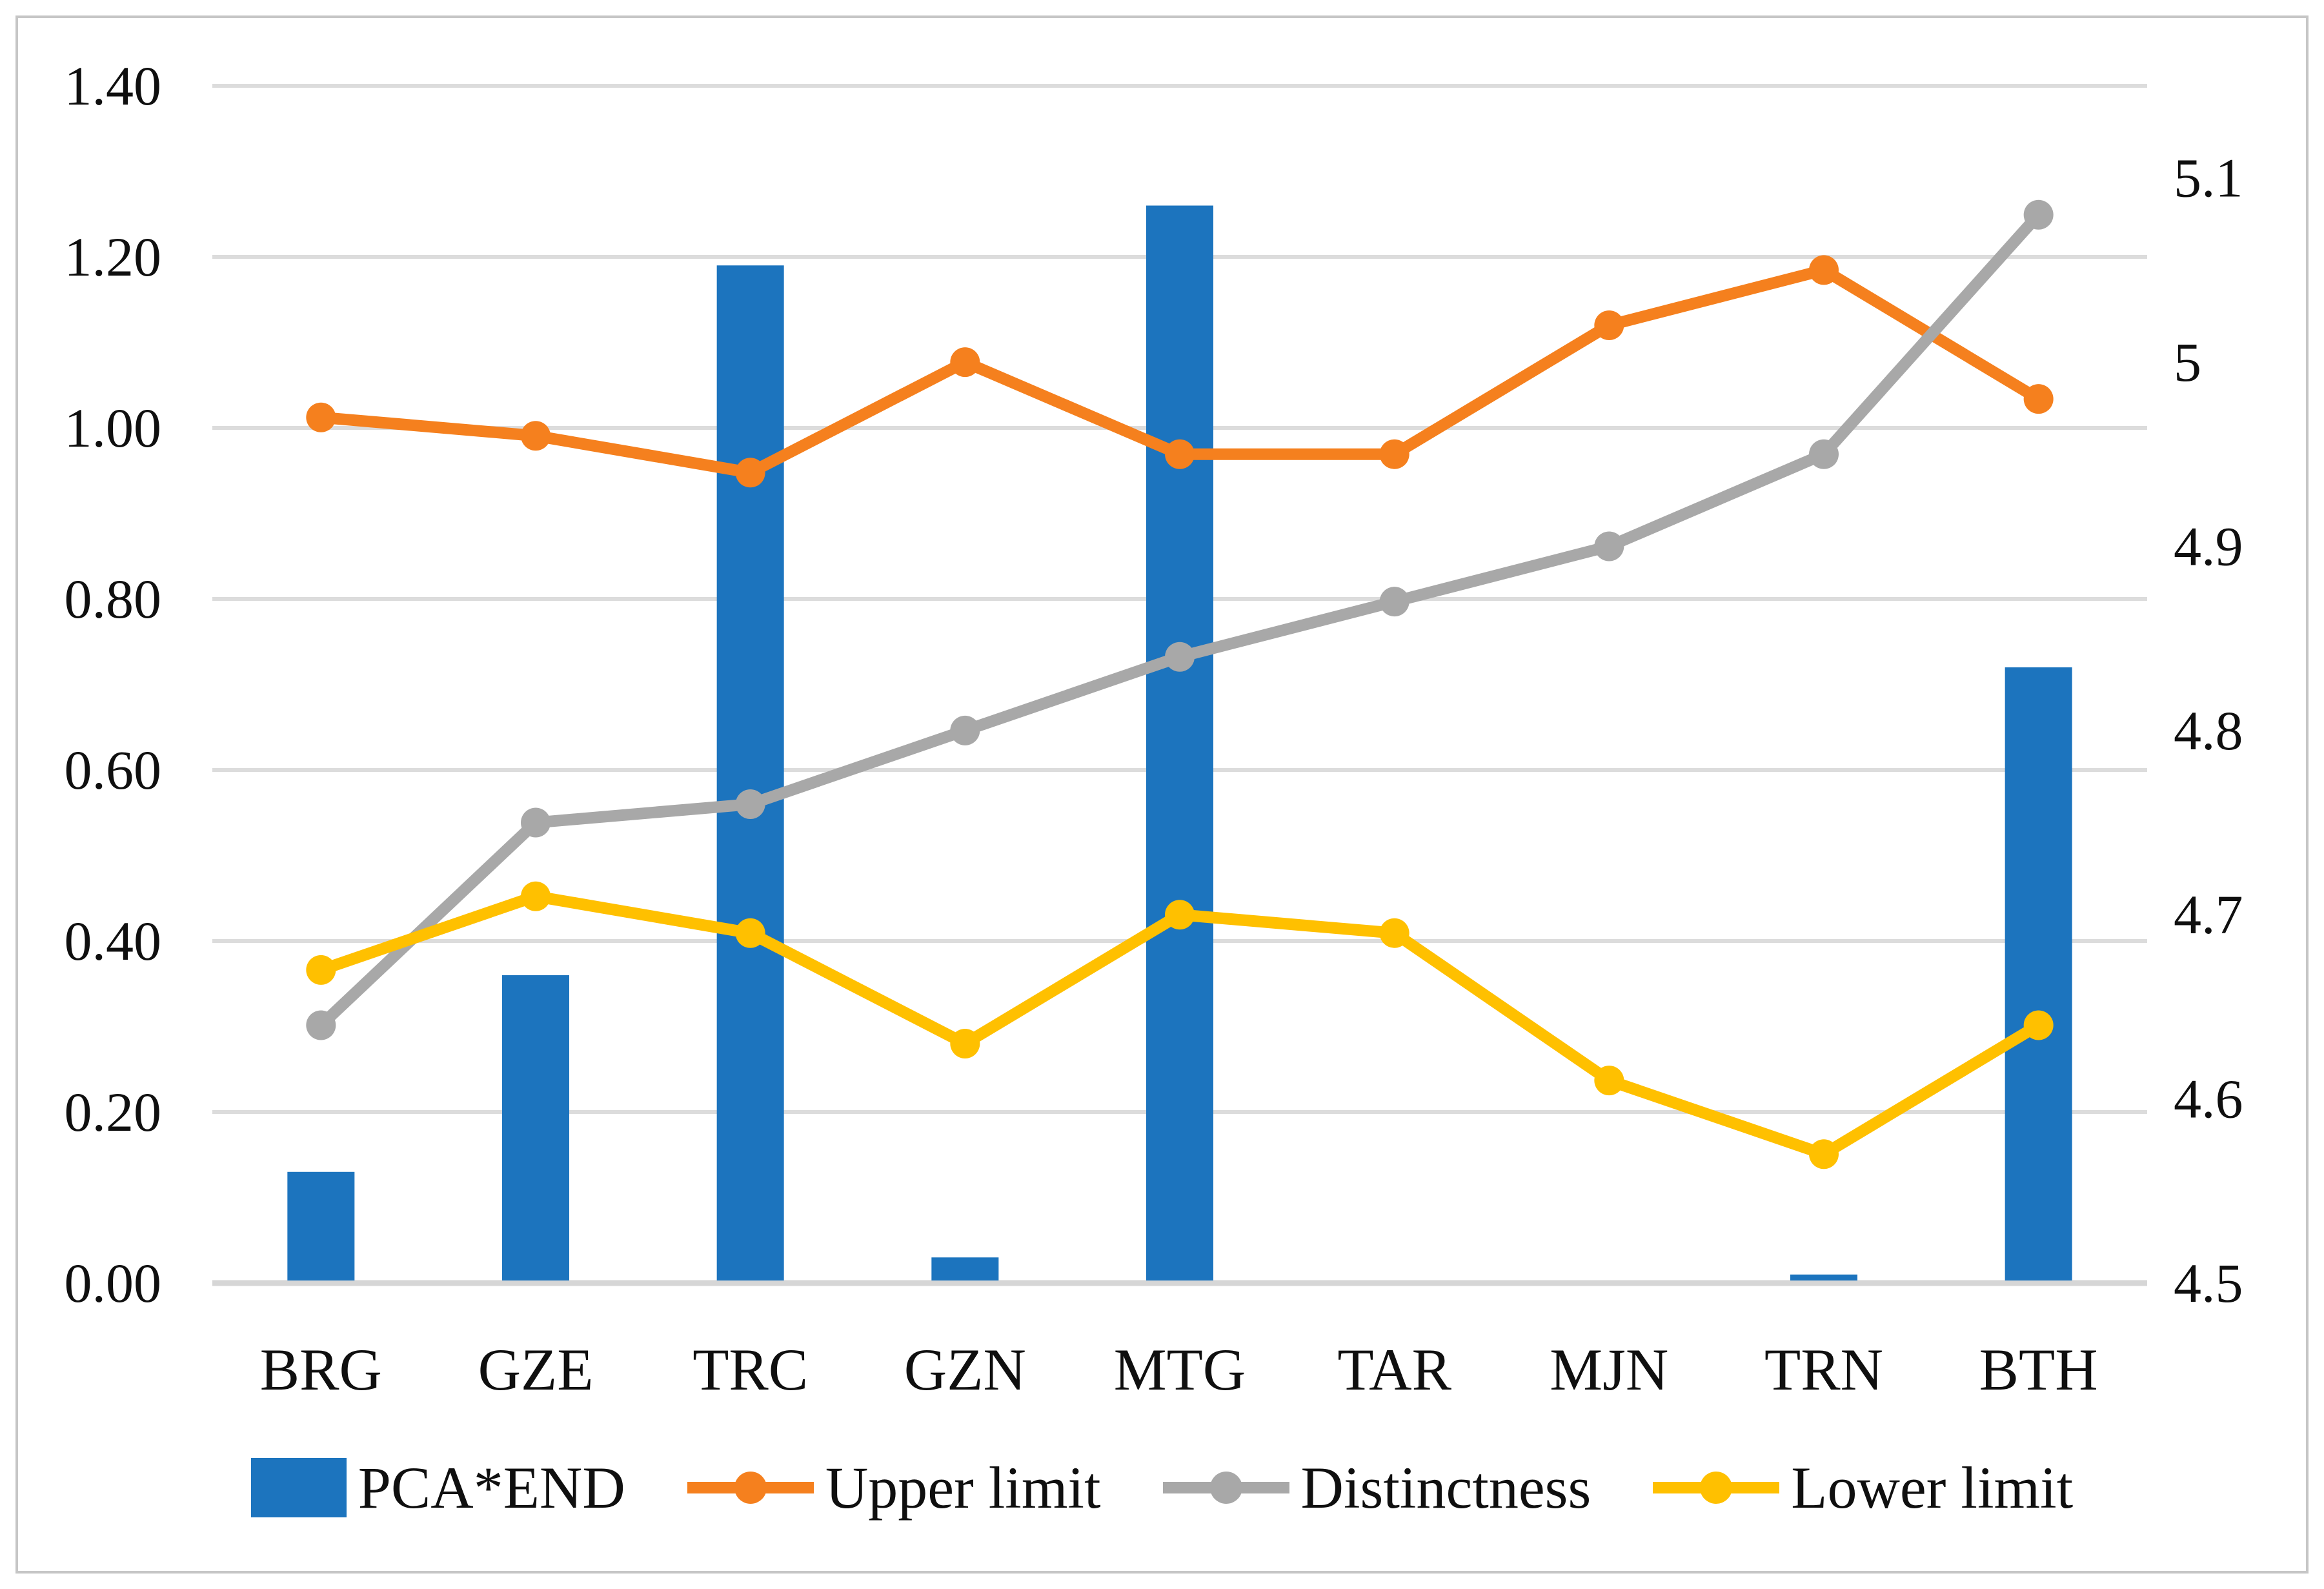 The width and height of the screenshot is (2324, 1589). I want to click on distinctness-marker-gzn, so click(965, 730).